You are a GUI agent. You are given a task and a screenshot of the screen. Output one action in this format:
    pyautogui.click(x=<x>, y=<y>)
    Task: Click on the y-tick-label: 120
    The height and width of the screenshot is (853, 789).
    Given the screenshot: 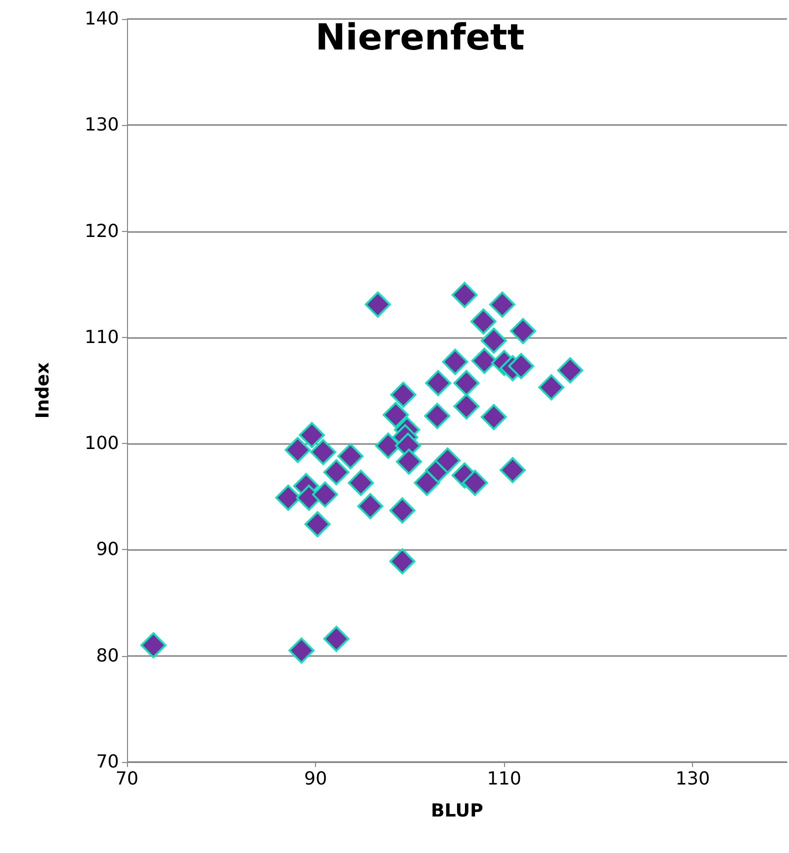 What is the action you would take?
    pyautogui.click(x=101, y=231)
    